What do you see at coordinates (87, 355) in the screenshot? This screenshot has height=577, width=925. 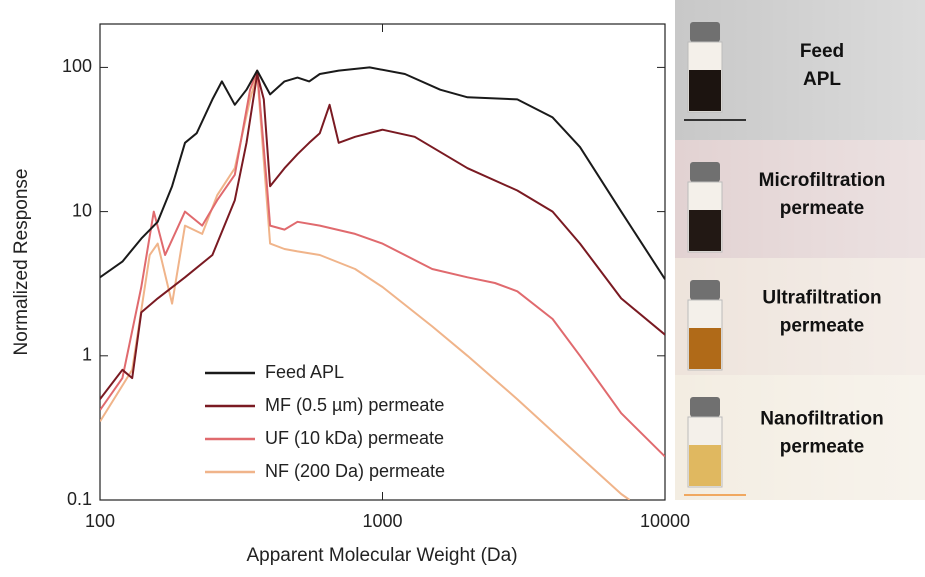 I see `y-tick-label: 1` at bounding box center [87, 355].